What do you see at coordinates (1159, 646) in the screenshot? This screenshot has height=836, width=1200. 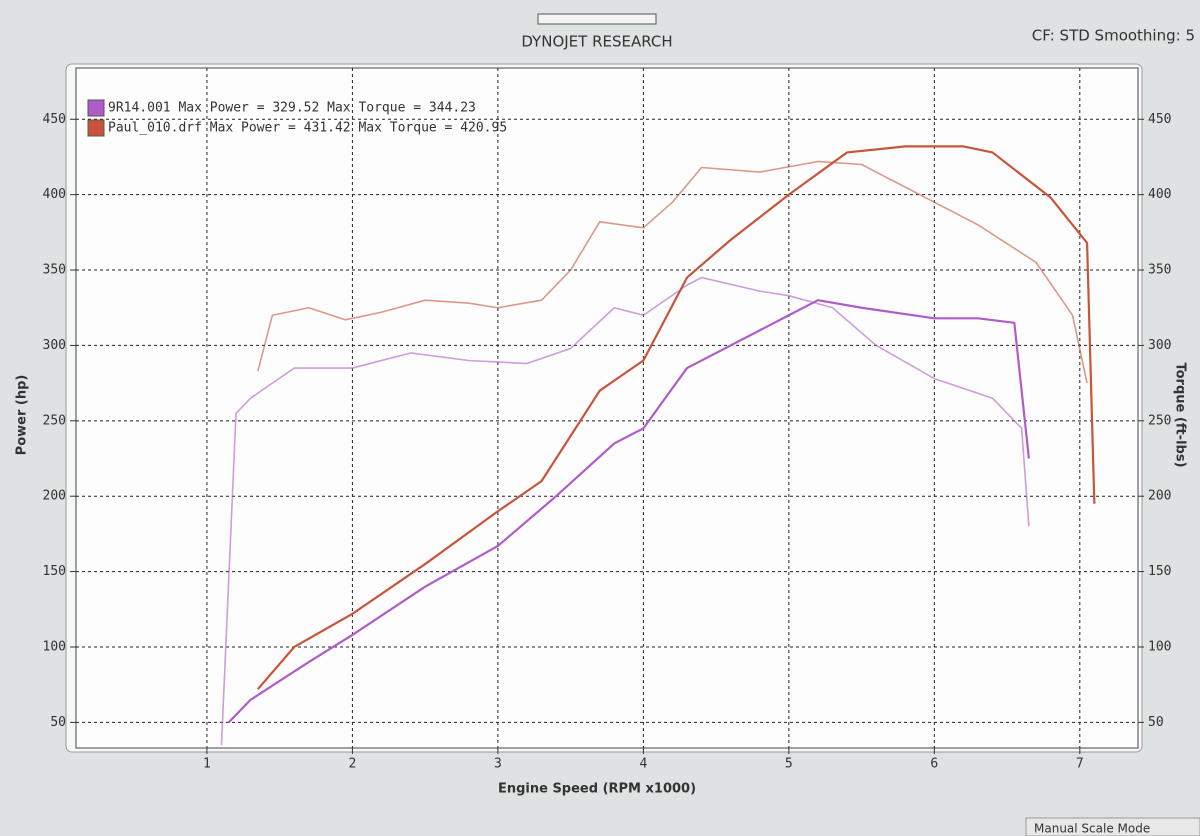 I see `y2-tick-label: 100` at bounding box center [1159, 646].